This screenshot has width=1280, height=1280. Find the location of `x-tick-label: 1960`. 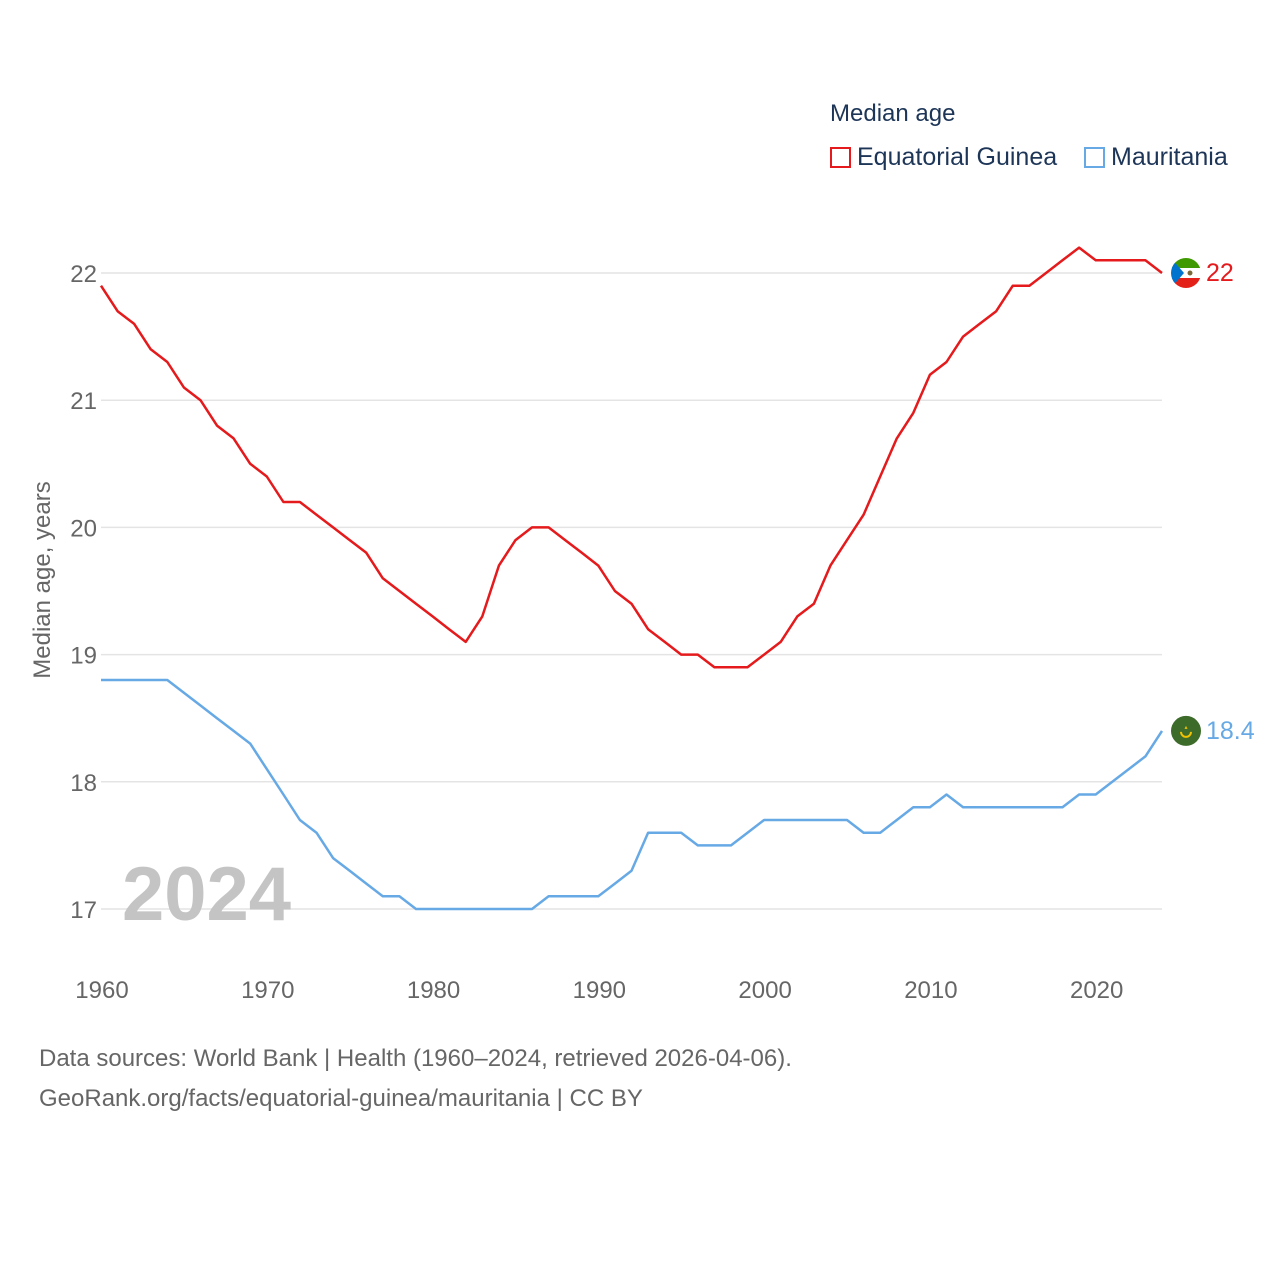

x-tick-label: 1960 is located at coordinates (101, 990).